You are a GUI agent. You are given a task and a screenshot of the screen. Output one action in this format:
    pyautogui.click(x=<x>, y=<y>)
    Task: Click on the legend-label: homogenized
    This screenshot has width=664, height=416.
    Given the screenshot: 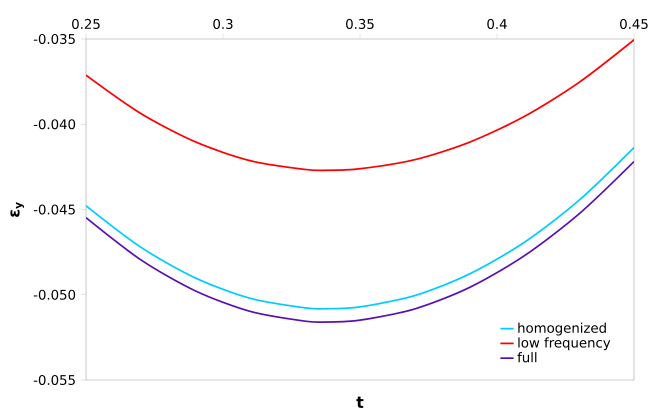 What is the action you would take?
    pyautogui.click(x=562, y=329)
    